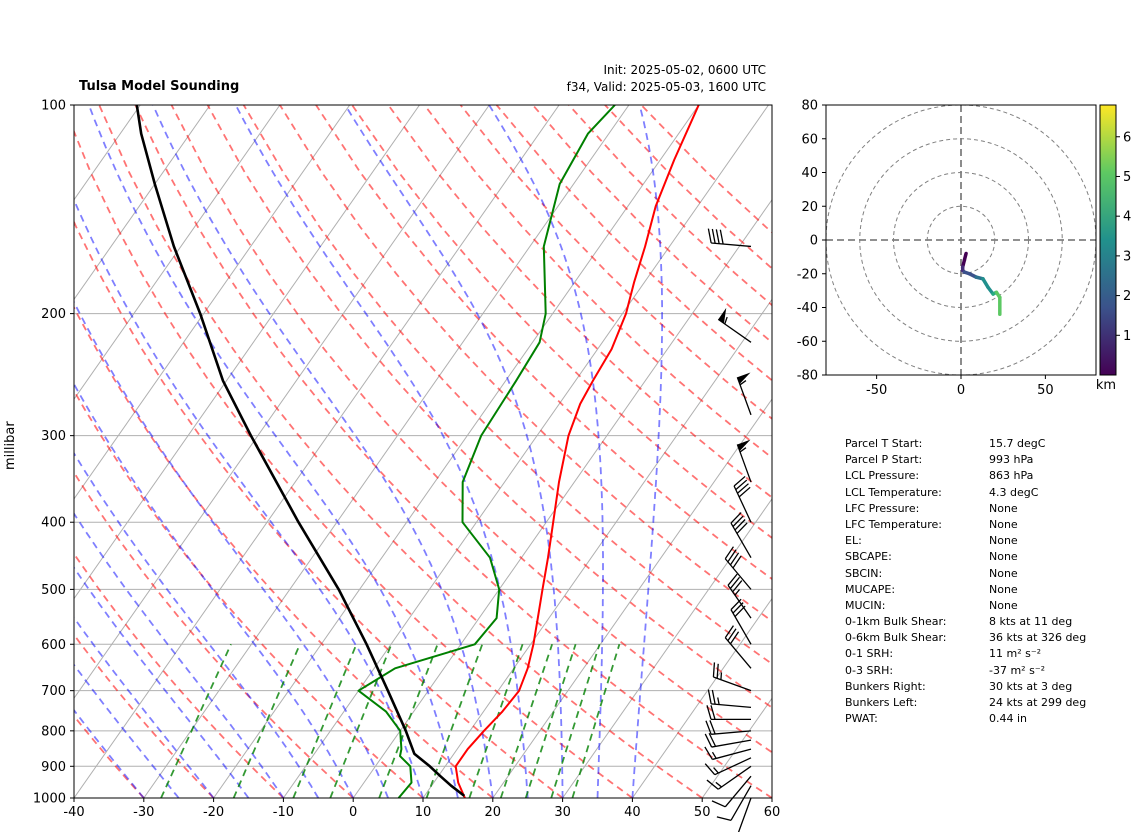 Image resolution: width=1142 pixels, height=832 pixels. I want to click on param-value: 36 kts at 326 deg, so click(1038, 638).